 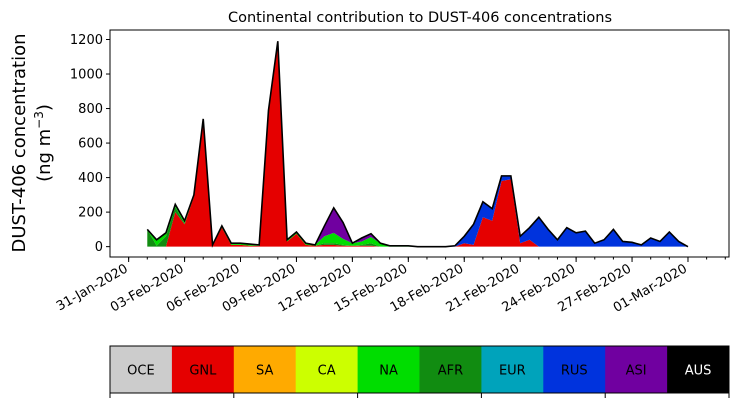 I want to click on legend-label-rus: RUS, so click(x=574, y=371).